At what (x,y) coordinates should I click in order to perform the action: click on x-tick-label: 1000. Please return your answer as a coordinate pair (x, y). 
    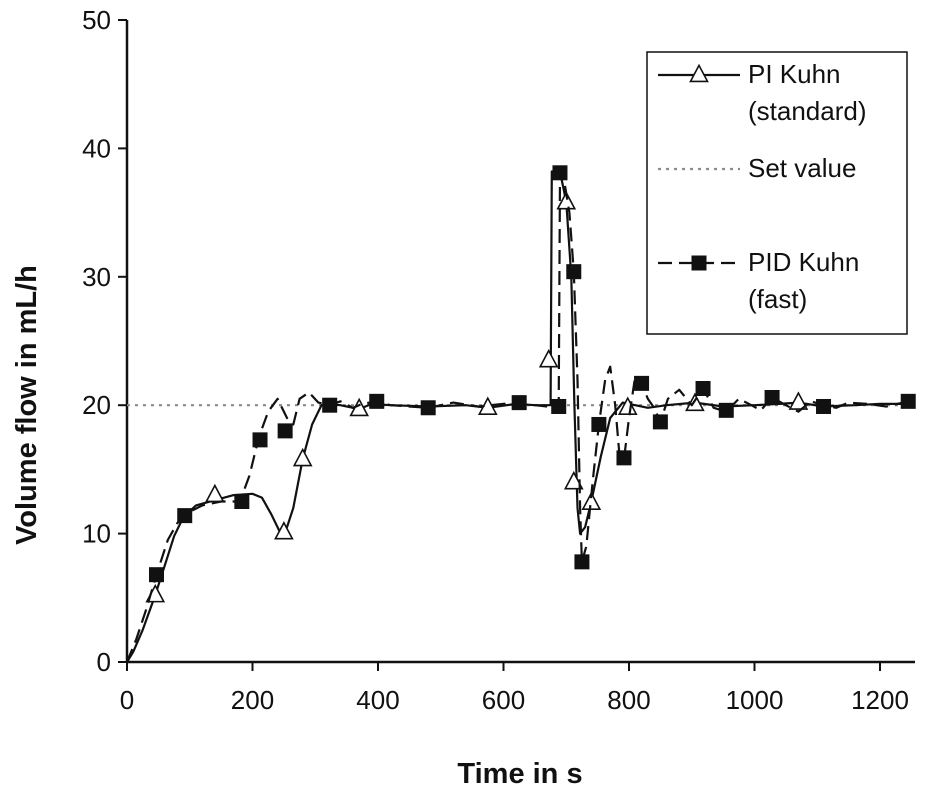
    Looking at the image, I should click on (755, 700).